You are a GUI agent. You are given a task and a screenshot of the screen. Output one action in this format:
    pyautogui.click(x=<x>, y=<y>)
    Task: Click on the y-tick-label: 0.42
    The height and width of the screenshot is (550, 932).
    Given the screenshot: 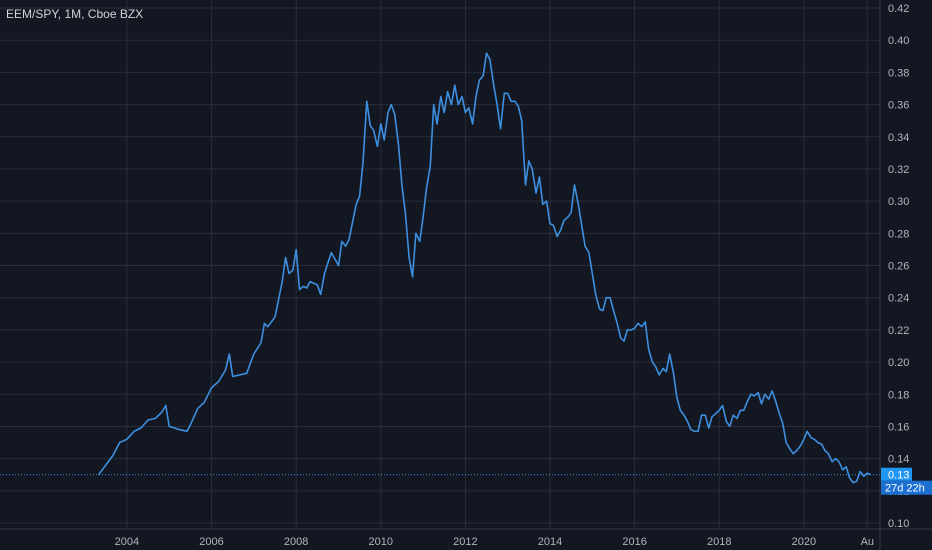 What is the action you would take?
    pyautogui.click(x=898, y=9)
    